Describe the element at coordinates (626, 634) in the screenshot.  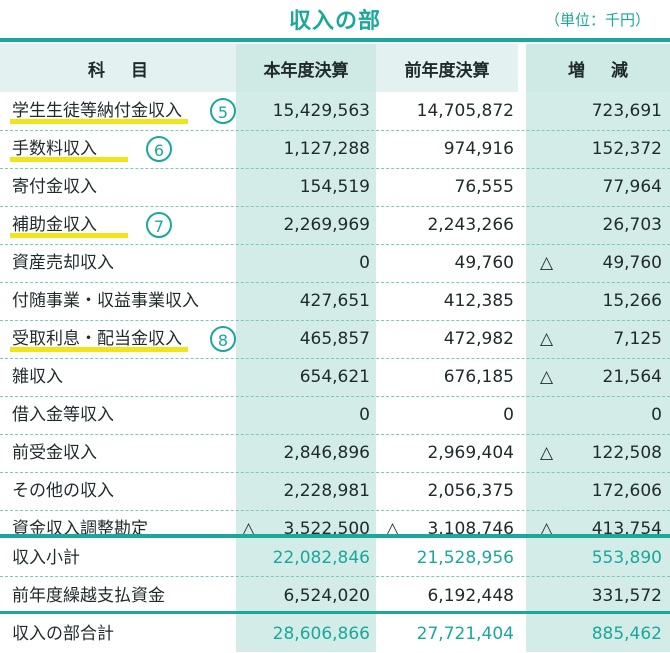
I see `total-difference-value: 885,462` at that location.